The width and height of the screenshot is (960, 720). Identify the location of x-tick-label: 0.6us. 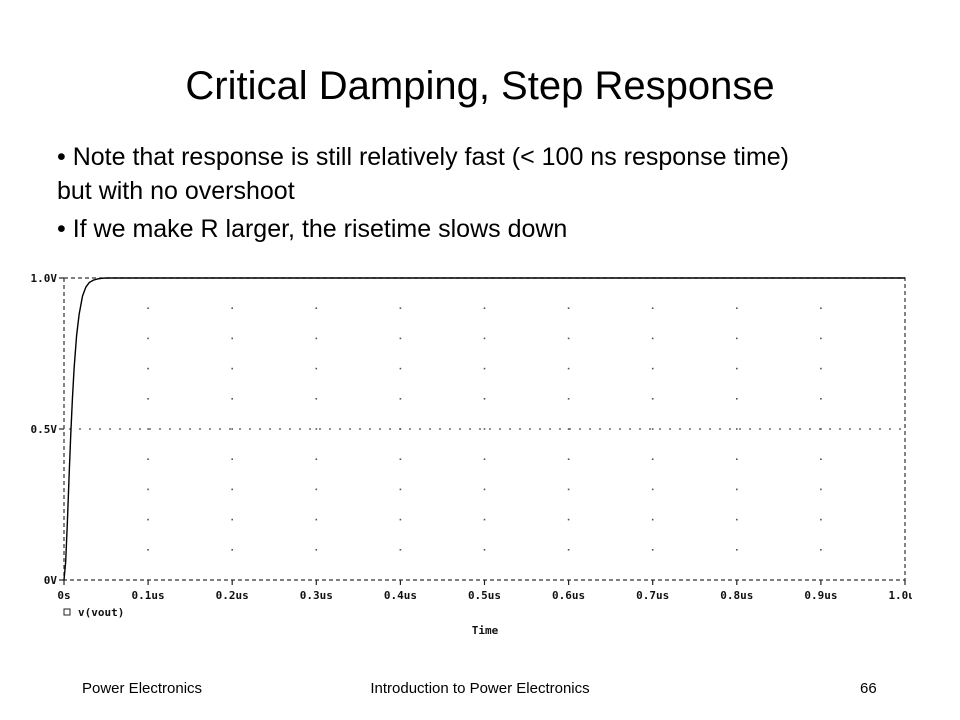
(568, 595).